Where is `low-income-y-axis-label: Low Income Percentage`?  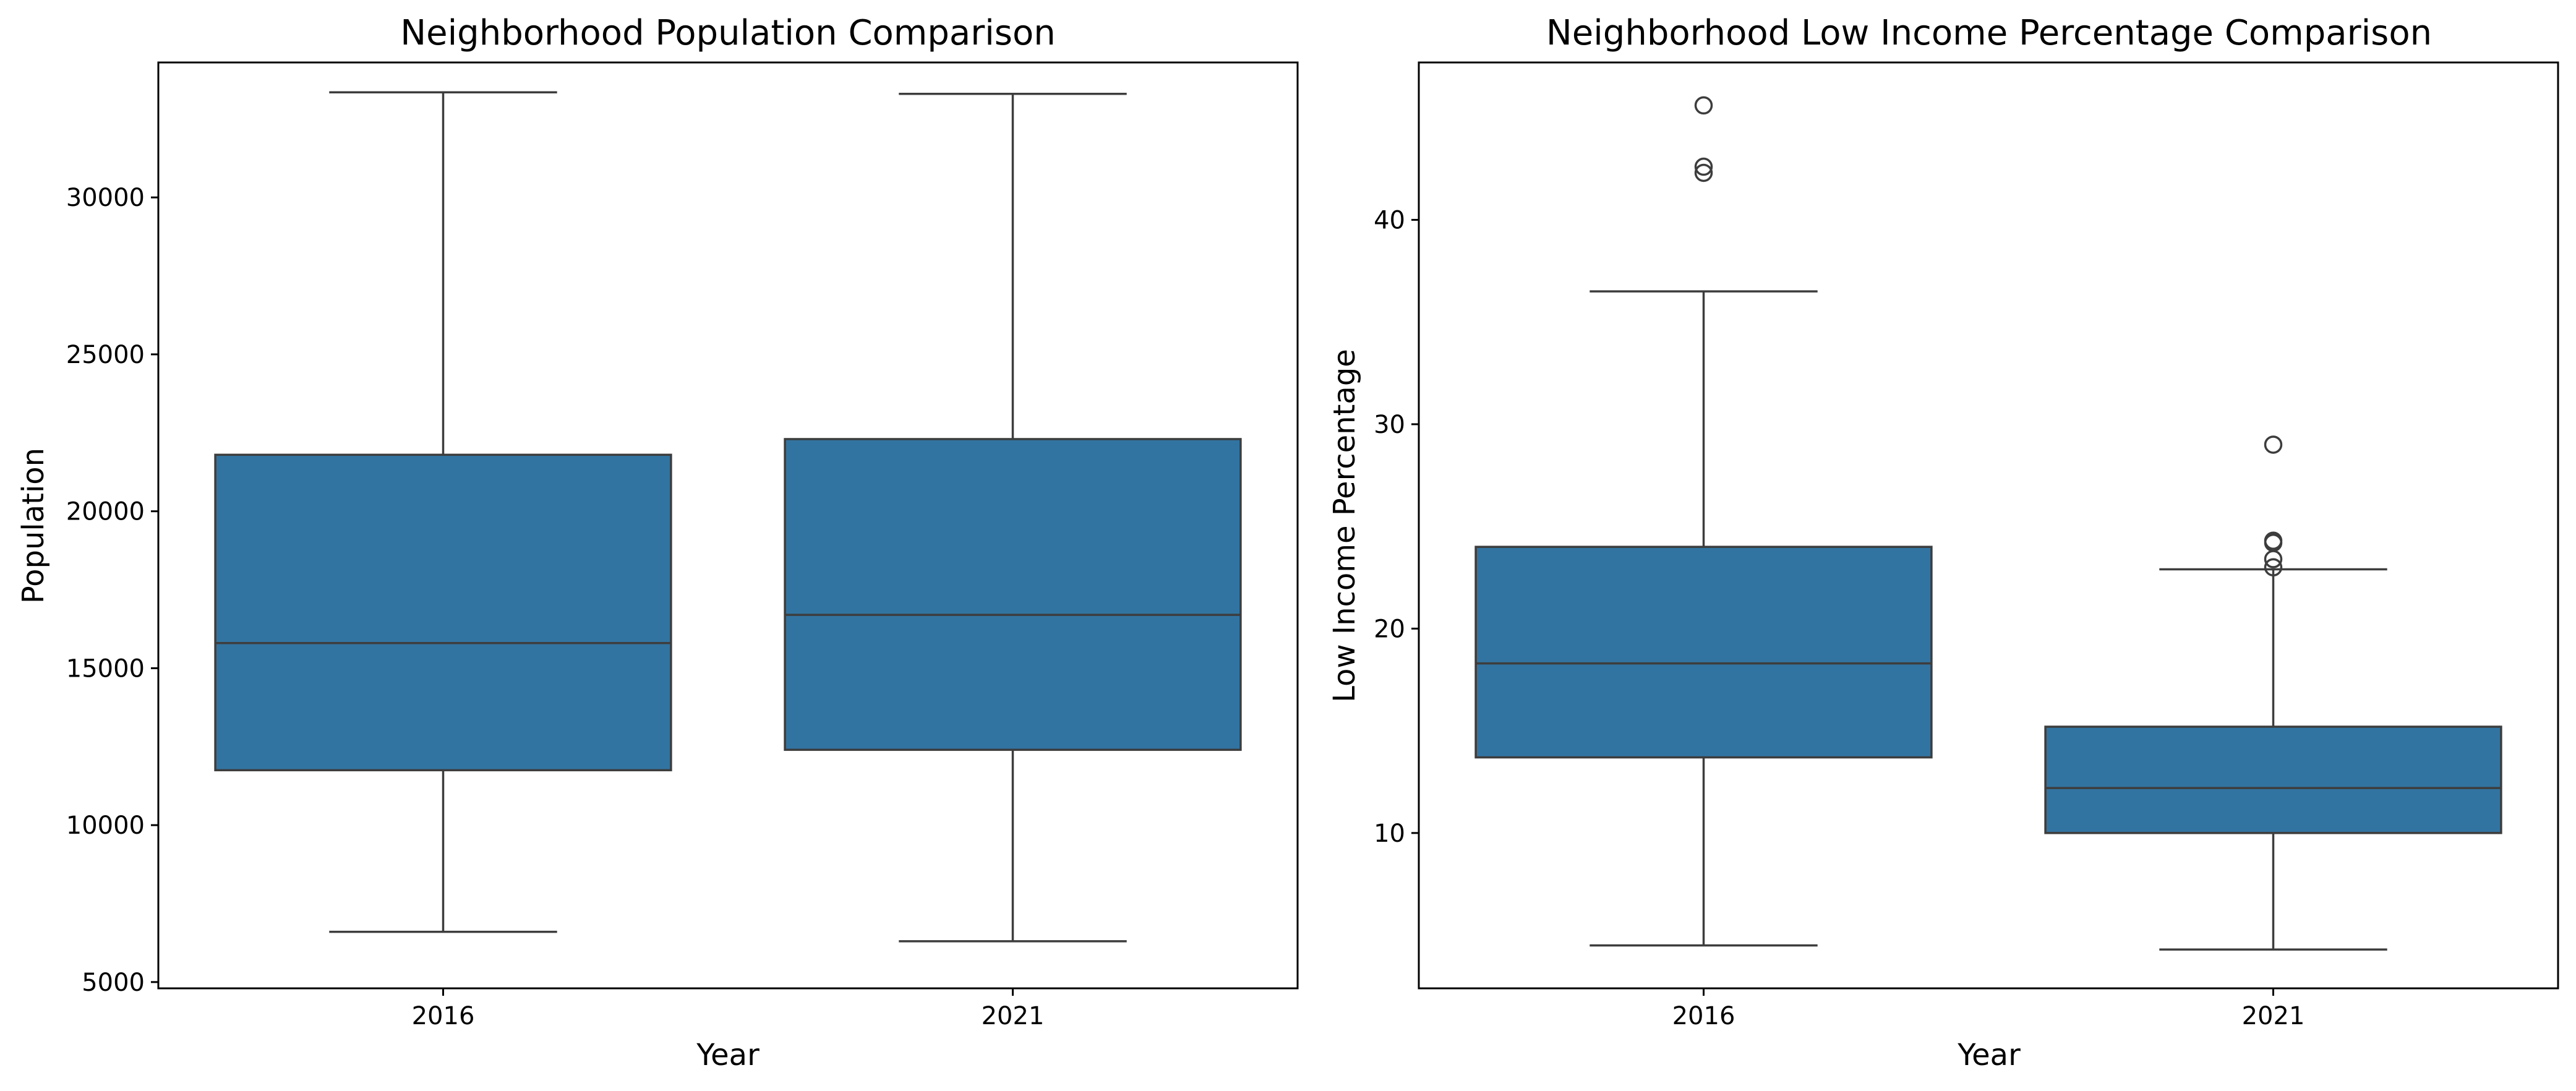
low-income-y-axis-label: Low Income Percentage is located at coordinates (1344, 526).